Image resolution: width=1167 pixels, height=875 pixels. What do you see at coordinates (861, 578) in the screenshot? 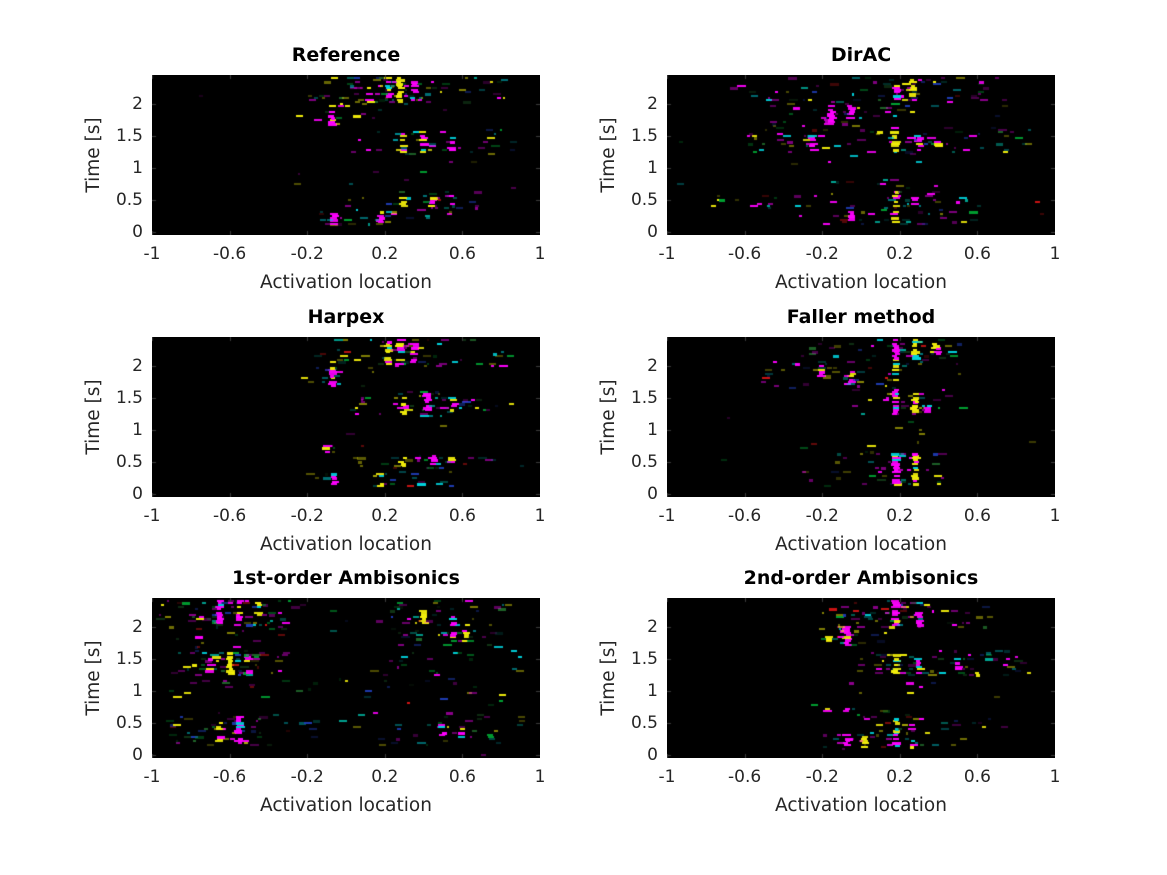
I see `panel-title: 2nd-order Ambisonics` at bounding box center [861, 578].